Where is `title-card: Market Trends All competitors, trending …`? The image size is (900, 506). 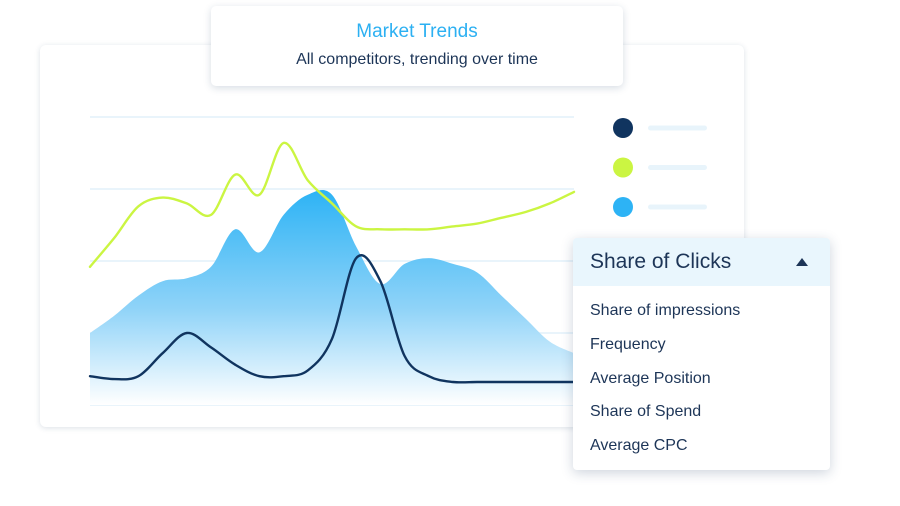
title-card: Market Trends All competitors, trending … is located at coordinates (417, 46).